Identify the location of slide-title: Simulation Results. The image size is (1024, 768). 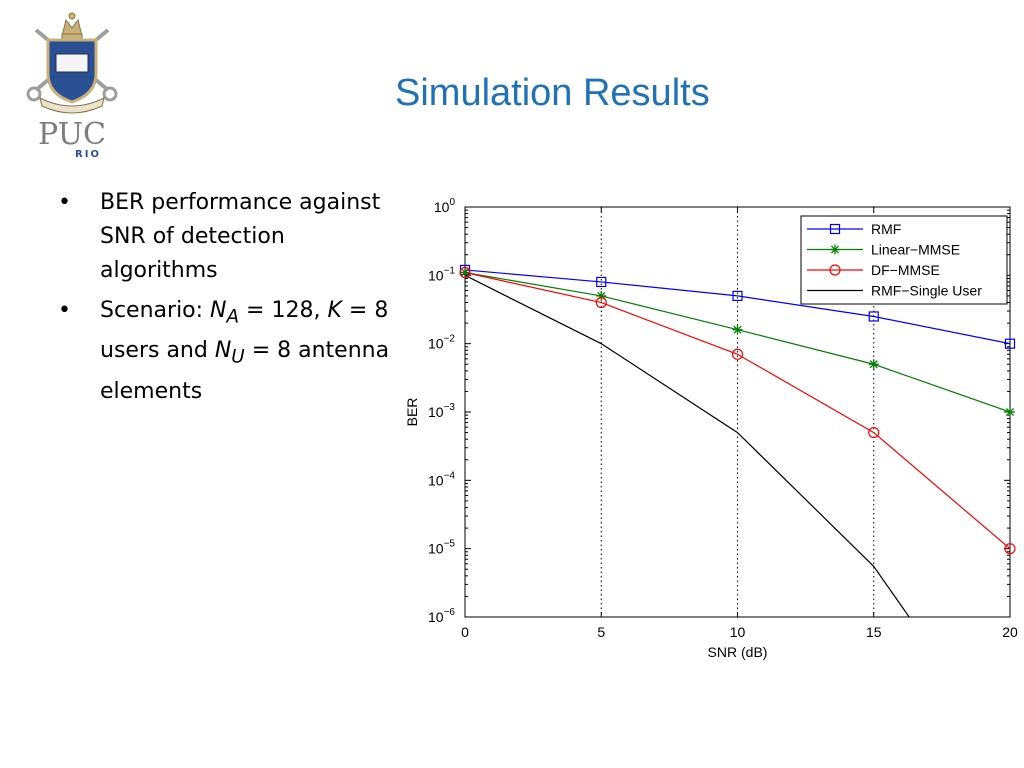
(552, 93).